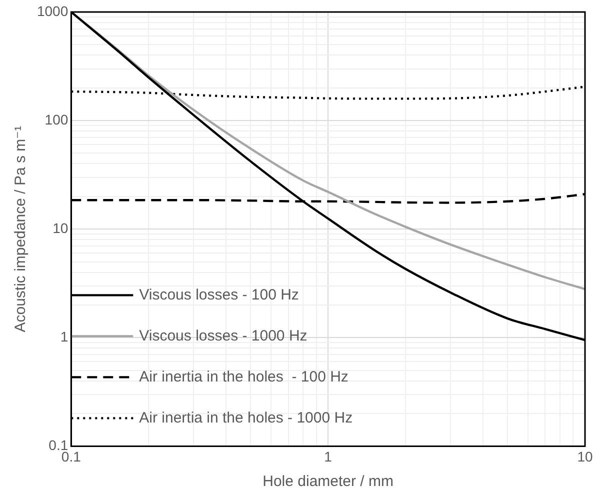  I want to click on x-axis-title: Hole diameter / mm, so click(328, 481).